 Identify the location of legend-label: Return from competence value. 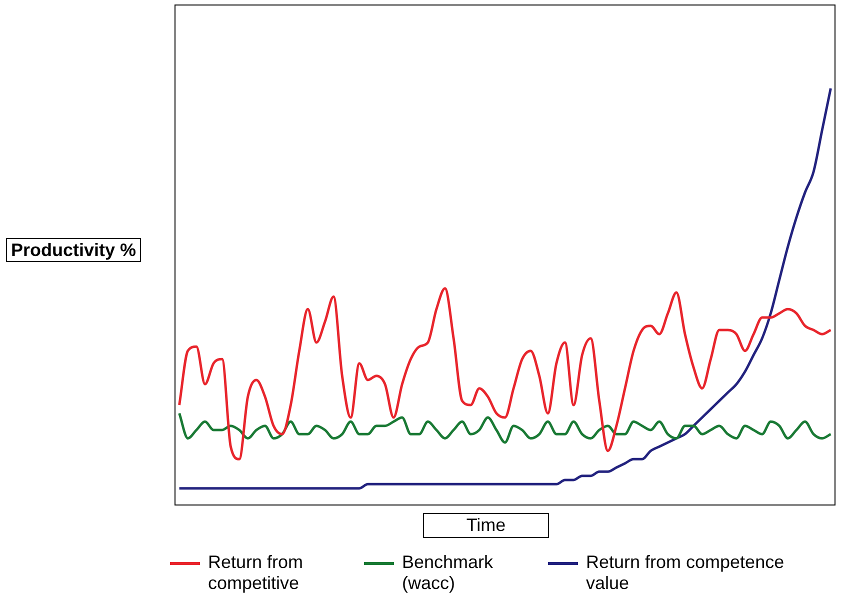
(686, 573).